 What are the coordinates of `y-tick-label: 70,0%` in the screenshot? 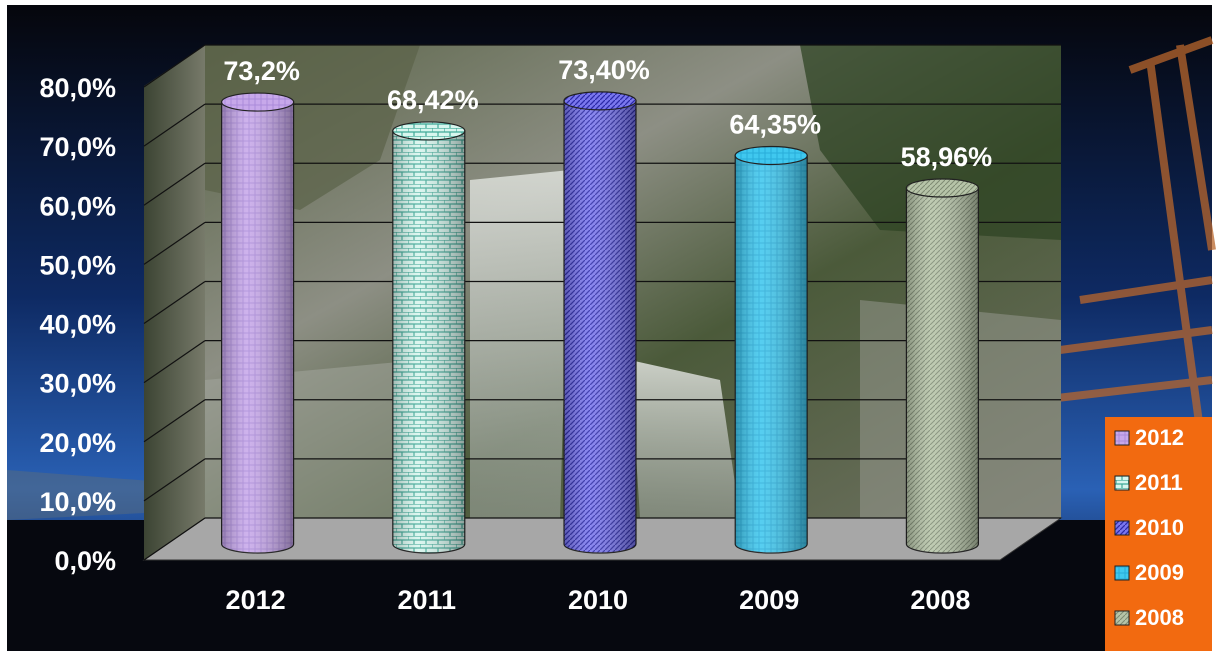 It's located at (77, 147).